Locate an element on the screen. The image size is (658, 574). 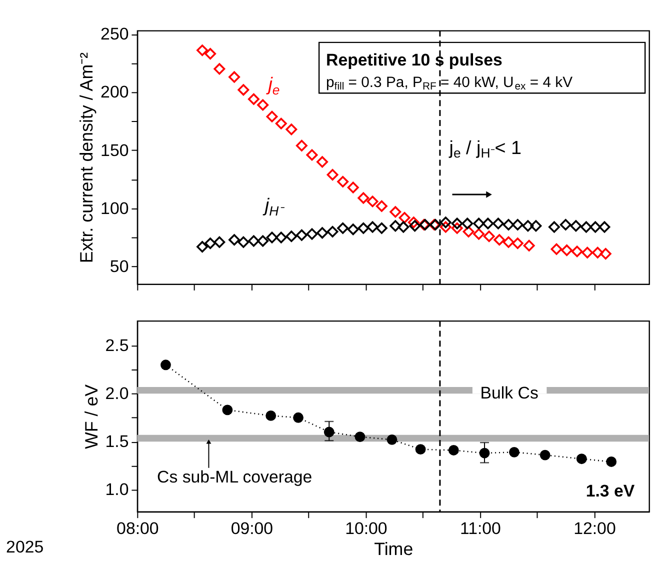
x-tick-label: 08:00 is located at coordinates (137, 528).